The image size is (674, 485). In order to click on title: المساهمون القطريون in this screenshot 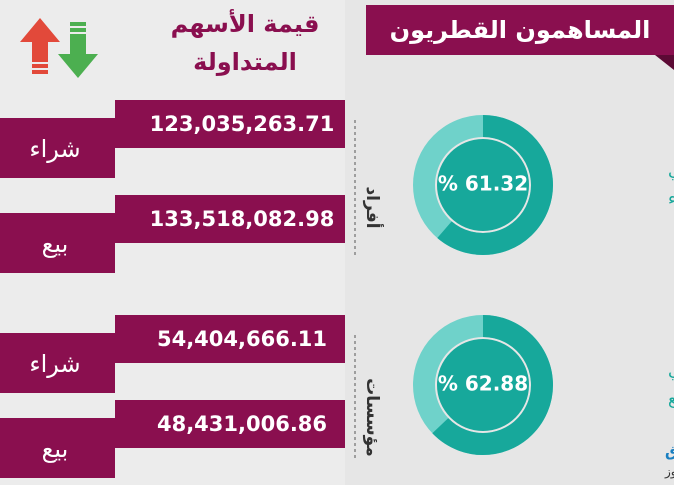, I will do `click(520, 30)`.